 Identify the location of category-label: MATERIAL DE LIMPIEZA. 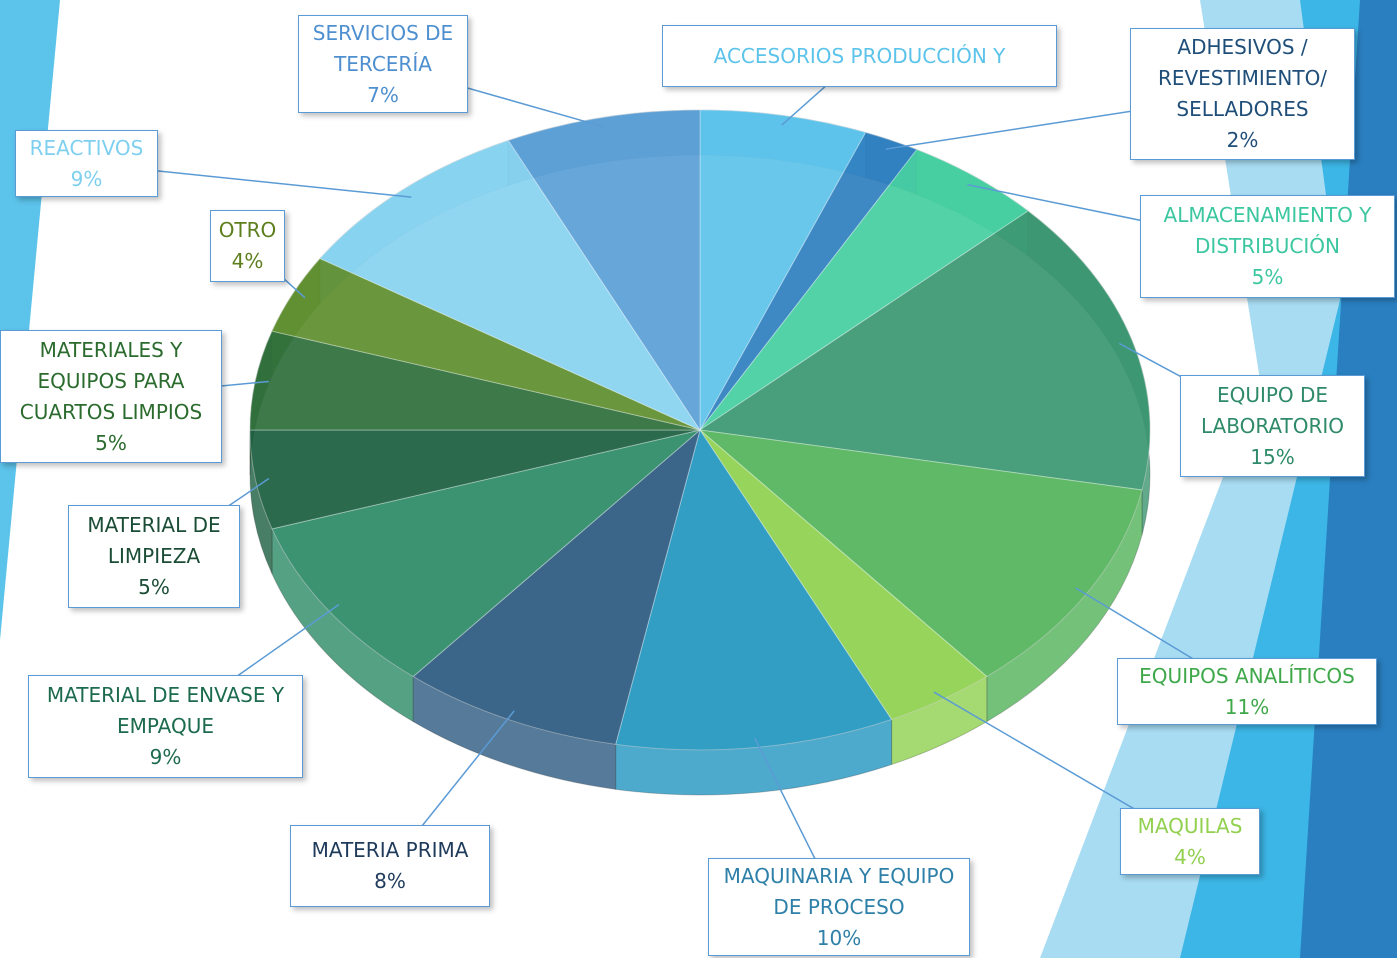
(154, 540).